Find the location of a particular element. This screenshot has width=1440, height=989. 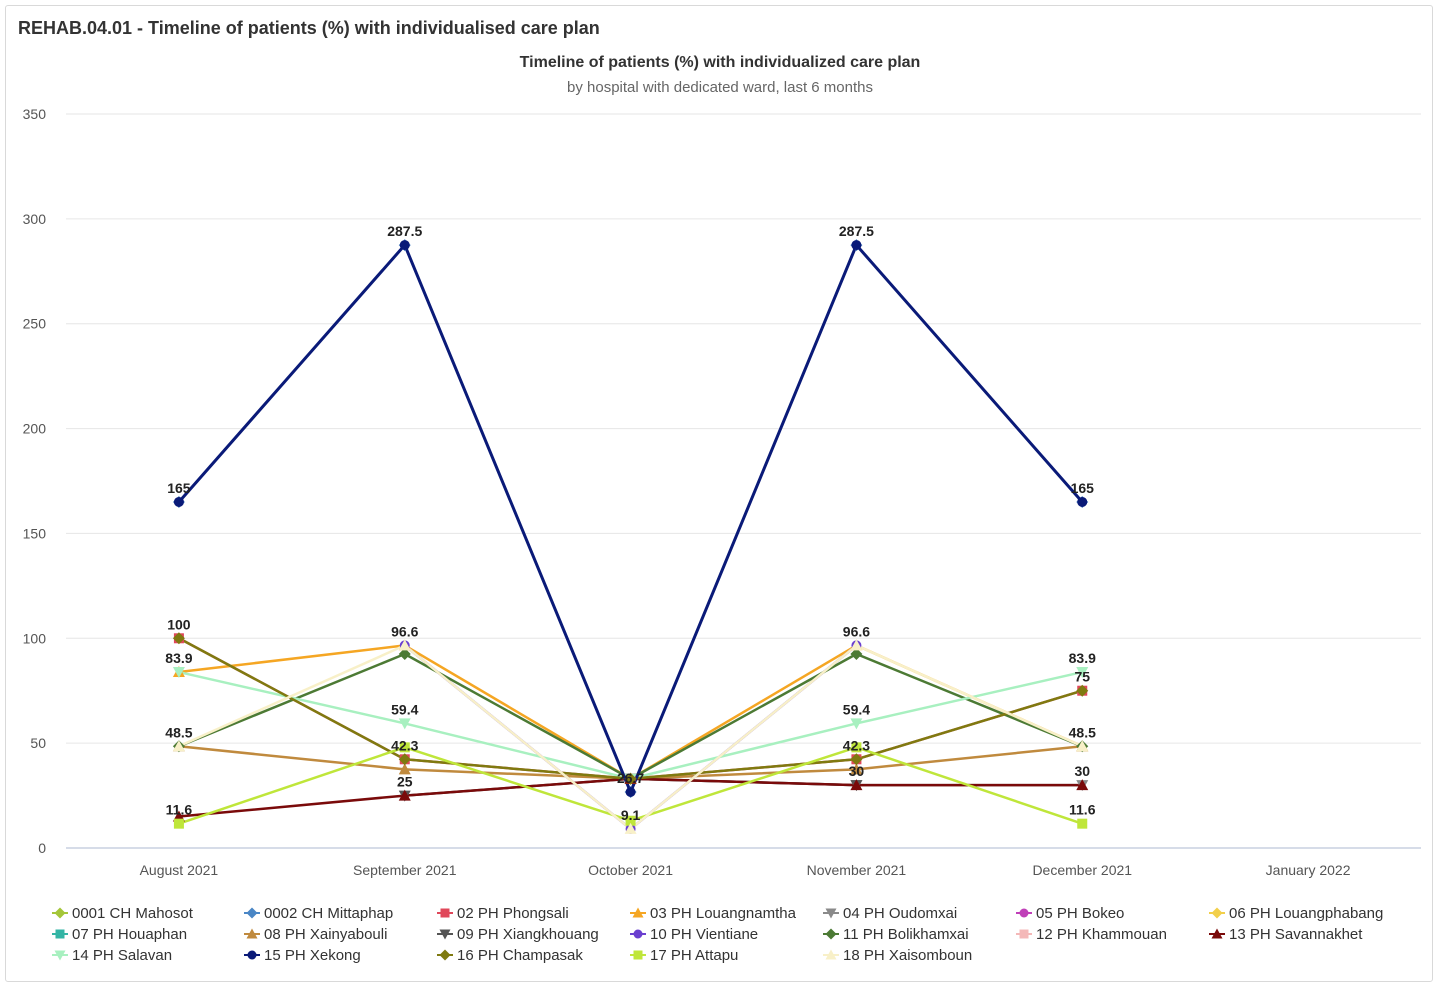

legend-item: 06 PH Louangphabang is located at coordinates (1296, 913).